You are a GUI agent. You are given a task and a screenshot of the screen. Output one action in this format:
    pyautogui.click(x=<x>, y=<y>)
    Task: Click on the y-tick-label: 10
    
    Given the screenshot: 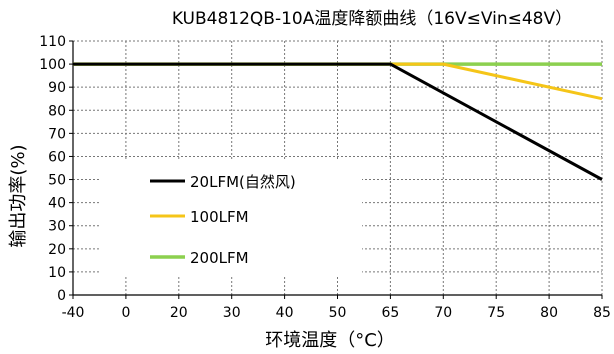 What is the action you would take?
    pyautogui.click(x=57, y=273)
    